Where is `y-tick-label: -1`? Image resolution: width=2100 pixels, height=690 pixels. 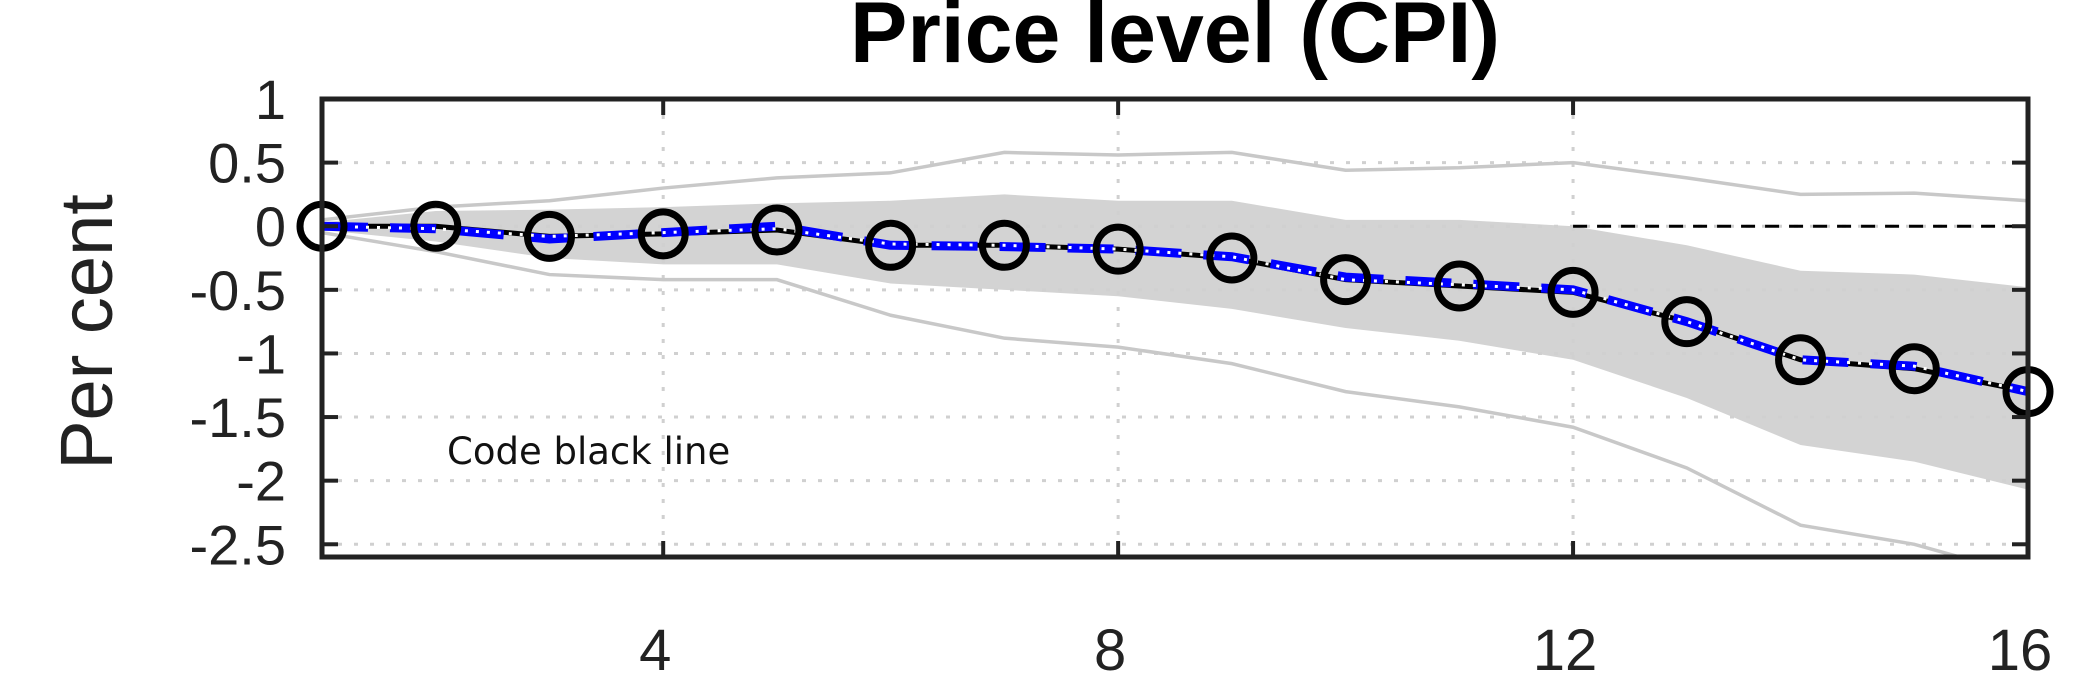 y-tick-label: -1 is located at coordinates (261, 353).